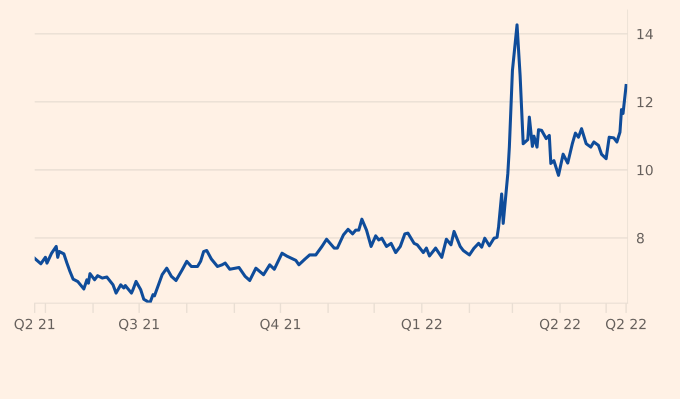 This screenshot has height=399, width=680. I want to click on y-tick-label: 8, so click(640, 238).